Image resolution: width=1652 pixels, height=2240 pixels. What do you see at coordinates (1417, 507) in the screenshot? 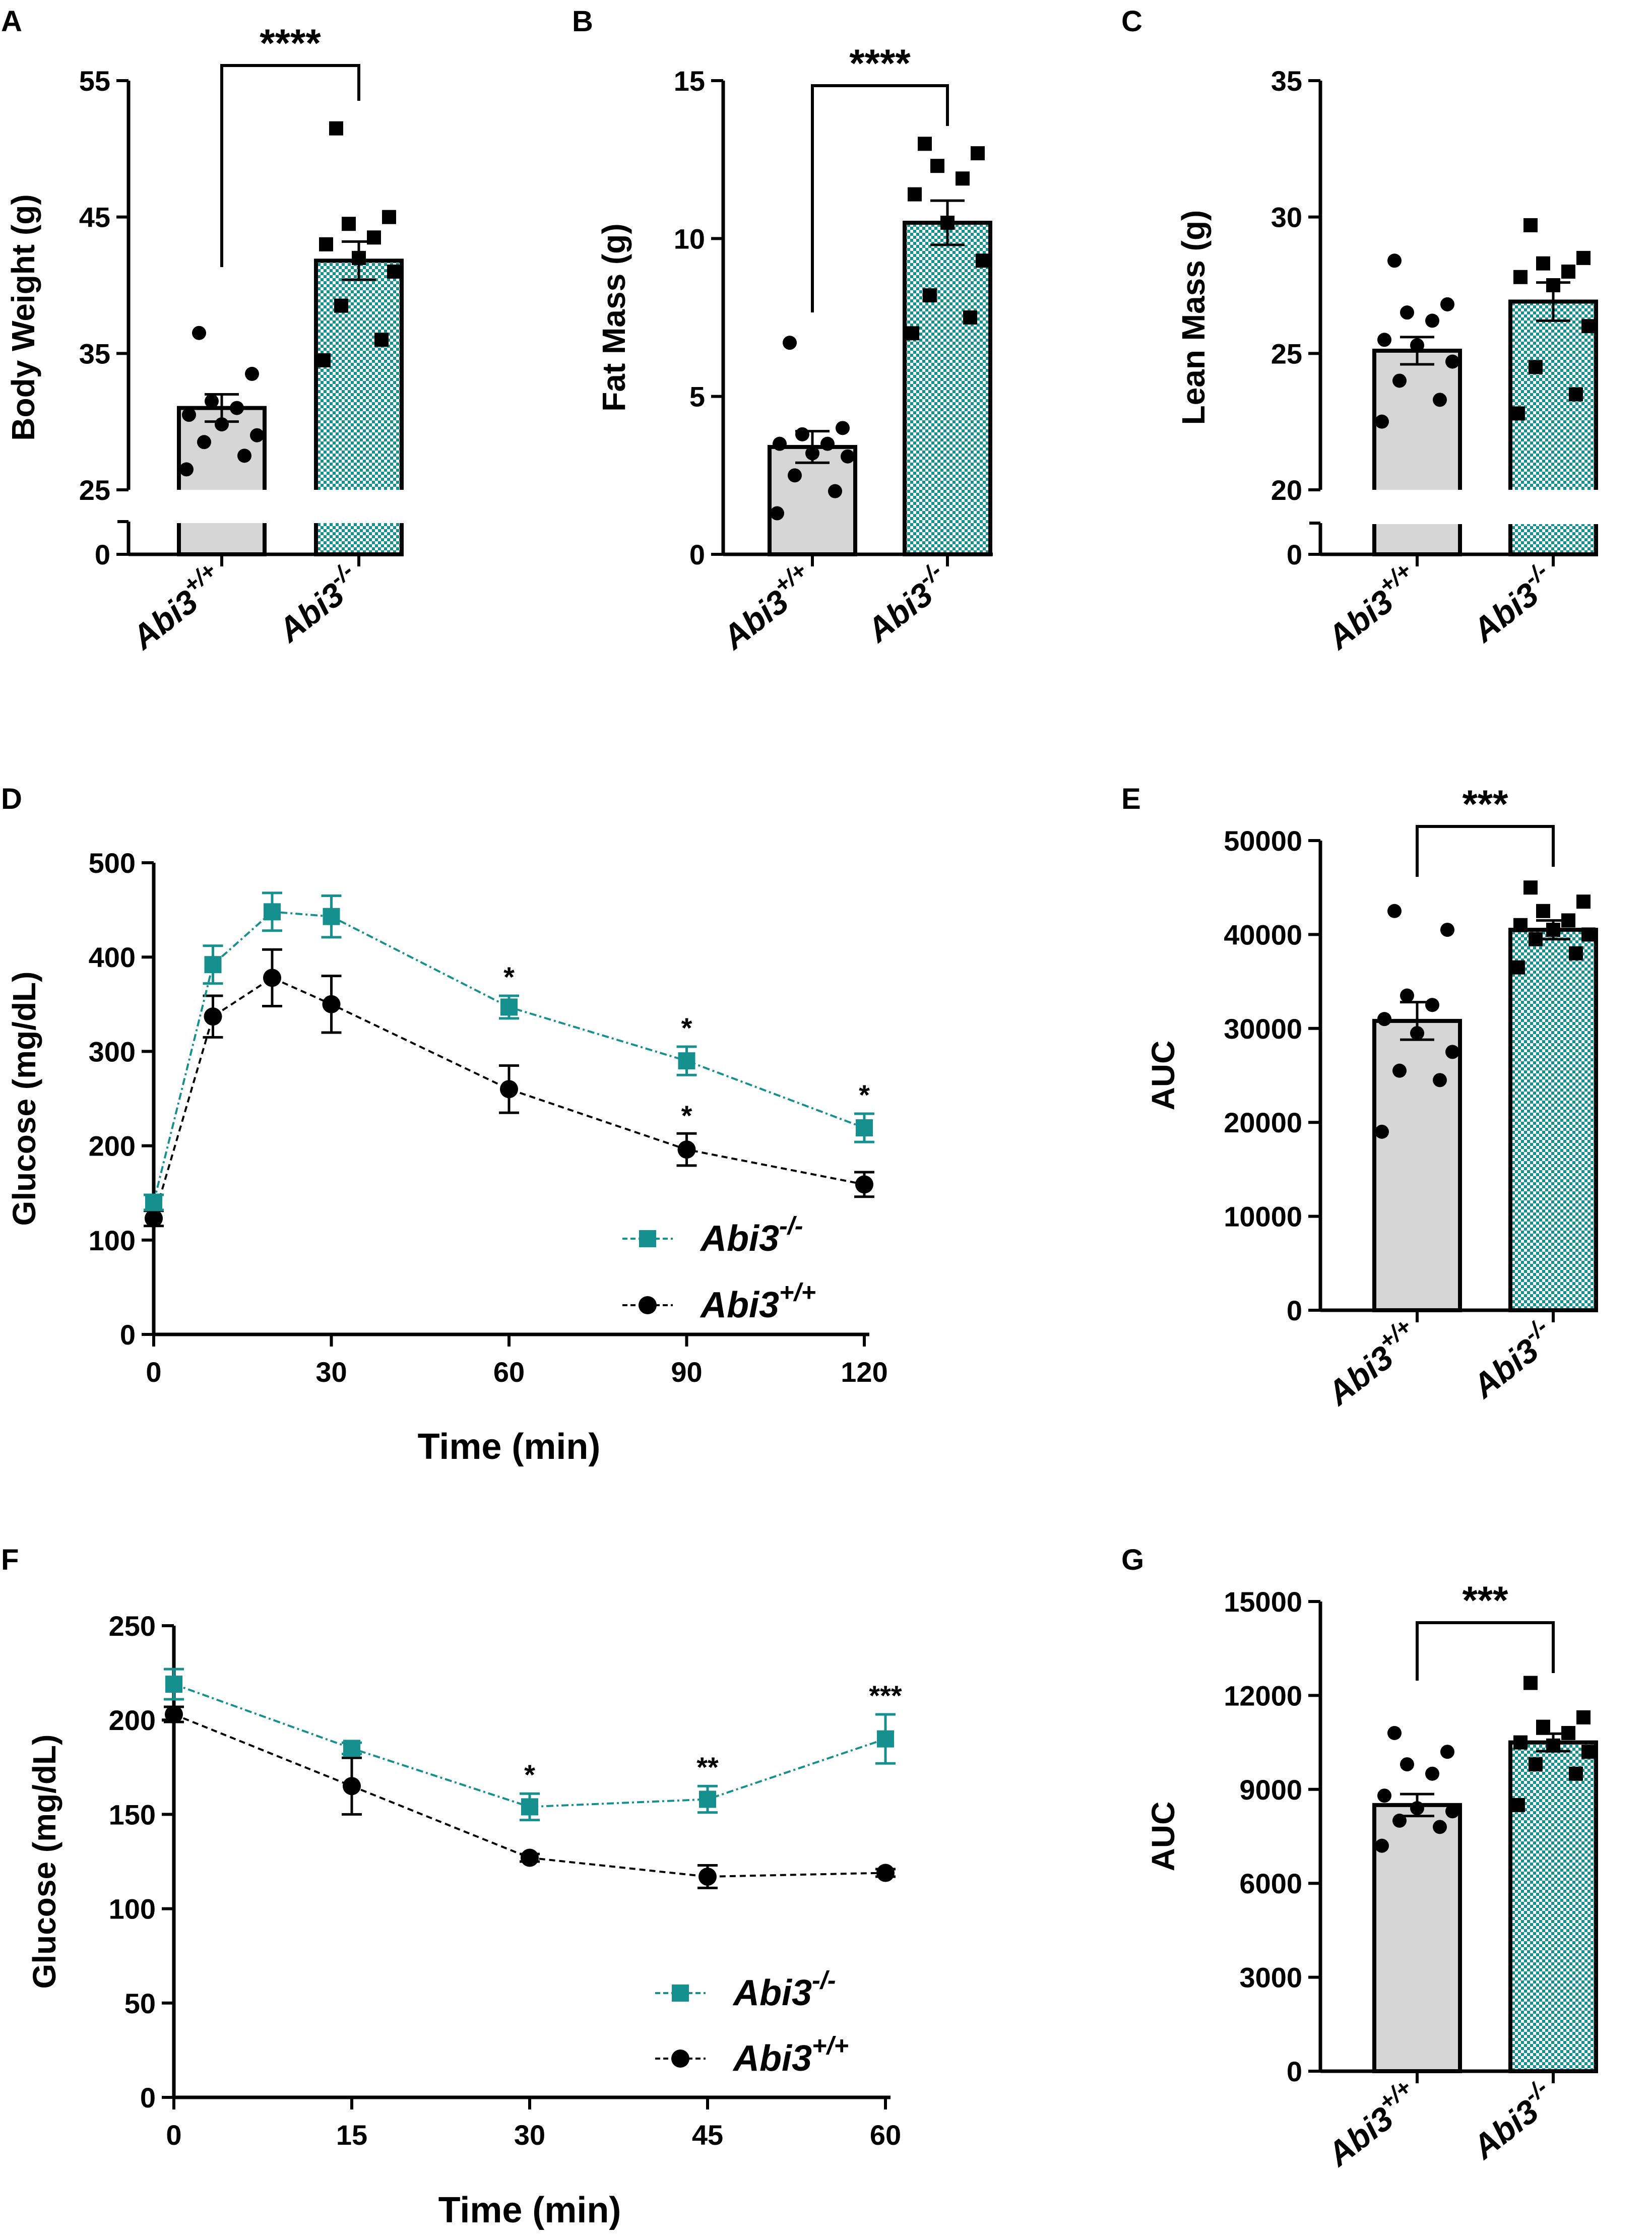
I see `bar-break-gap` at bounding box center [1417, 507].